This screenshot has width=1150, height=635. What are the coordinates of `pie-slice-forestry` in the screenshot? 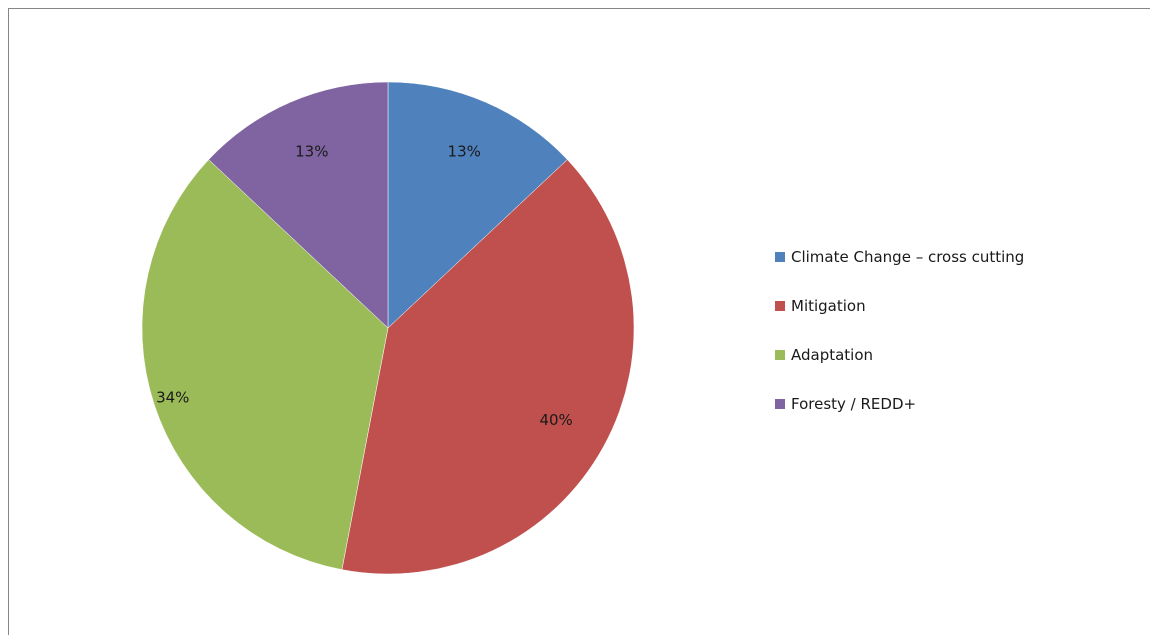 It's located at (298, 205).